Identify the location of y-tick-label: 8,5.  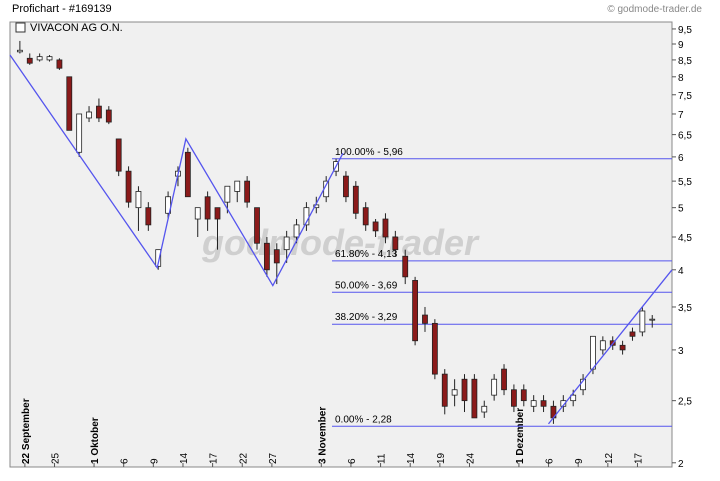
(685, 61).